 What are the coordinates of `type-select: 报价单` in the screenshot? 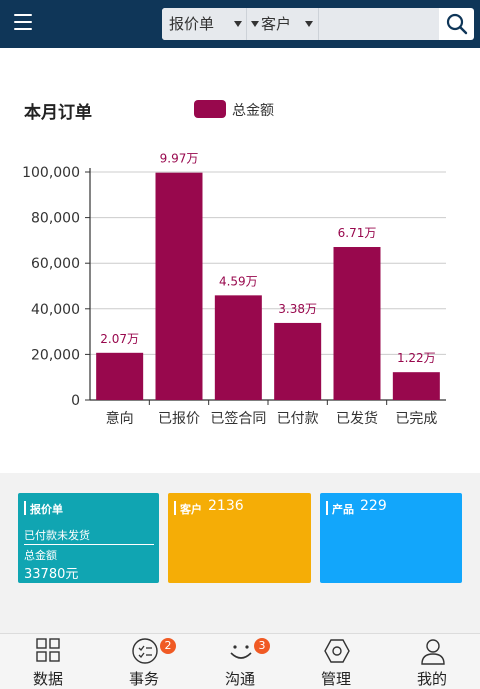 It's located at (204, 24).